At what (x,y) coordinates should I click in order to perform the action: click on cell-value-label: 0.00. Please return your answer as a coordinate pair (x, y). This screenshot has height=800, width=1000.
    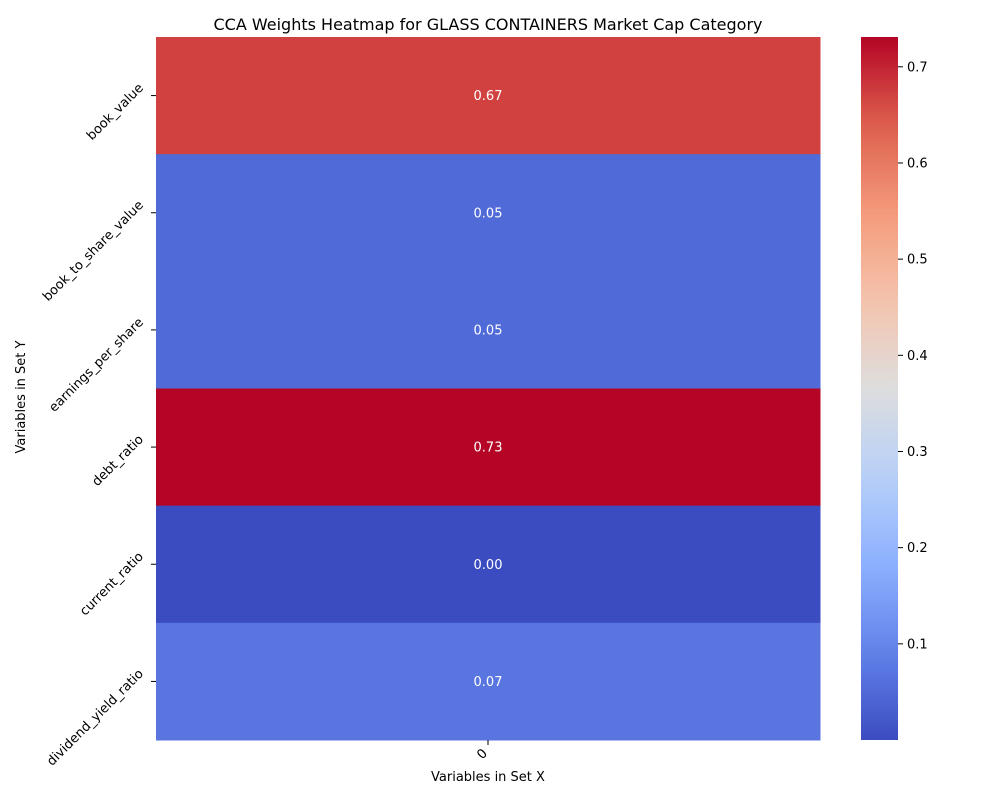
    Looking at the image, I should click on (488, 565).